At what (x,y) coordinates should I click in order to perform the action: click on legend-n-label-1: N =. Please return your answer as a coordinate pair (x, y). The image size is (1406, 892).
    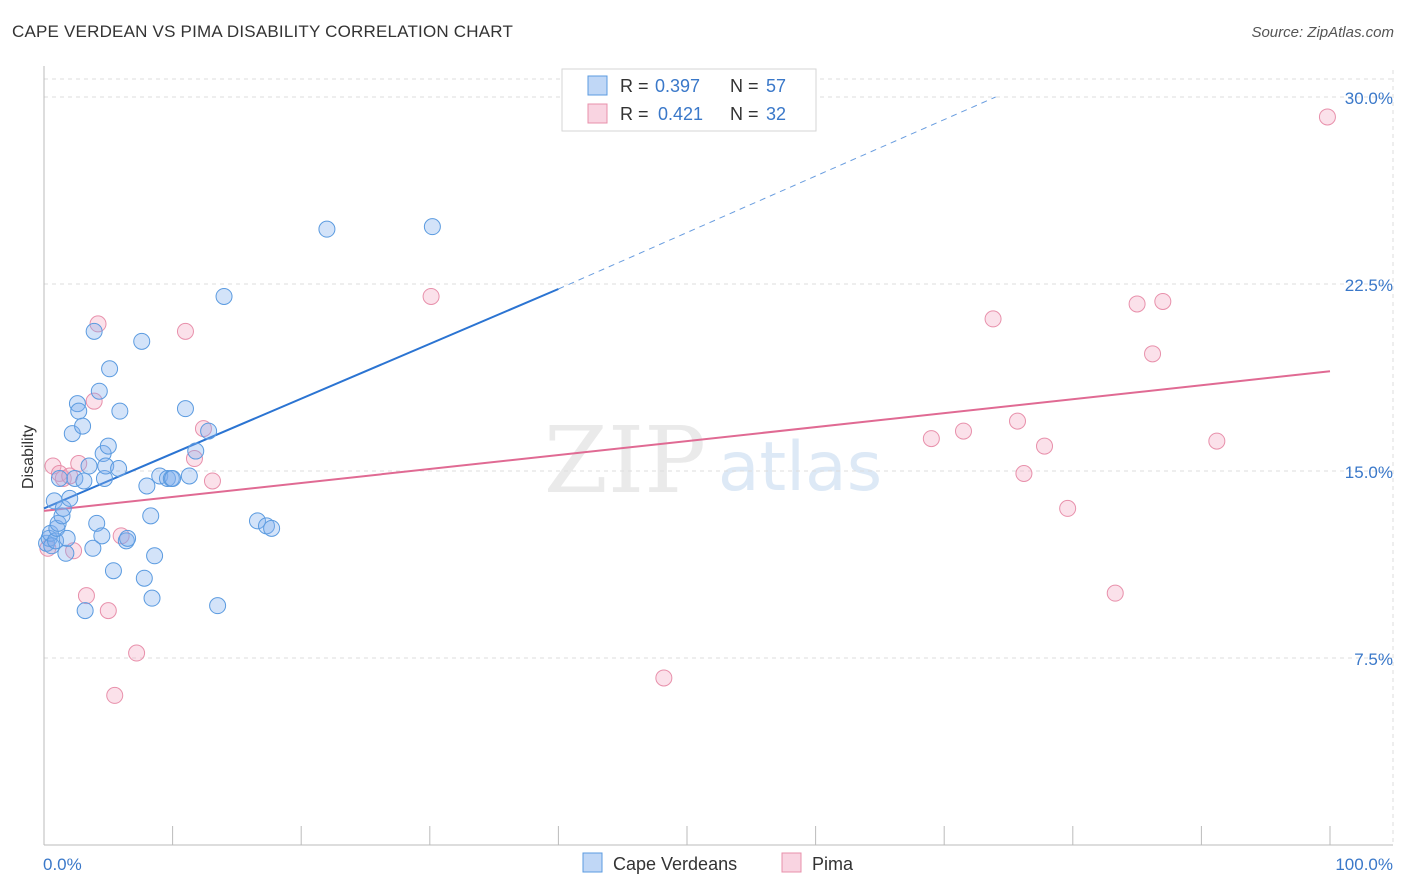
    Looking at the image, I should click on (747, 86).